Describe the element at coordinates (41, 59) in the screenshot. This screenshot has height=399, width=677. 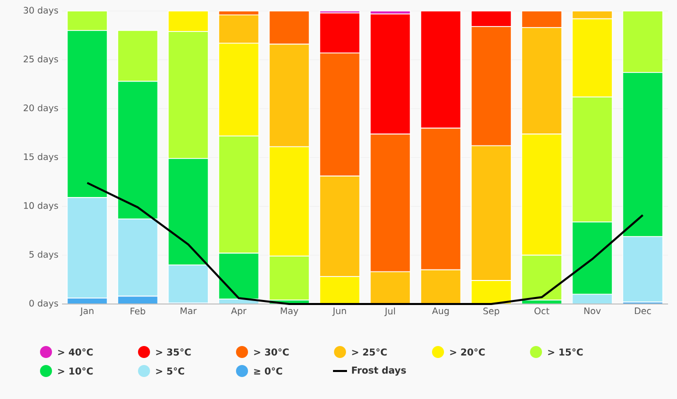
I see `y-tick-label: 25 days` at that location.